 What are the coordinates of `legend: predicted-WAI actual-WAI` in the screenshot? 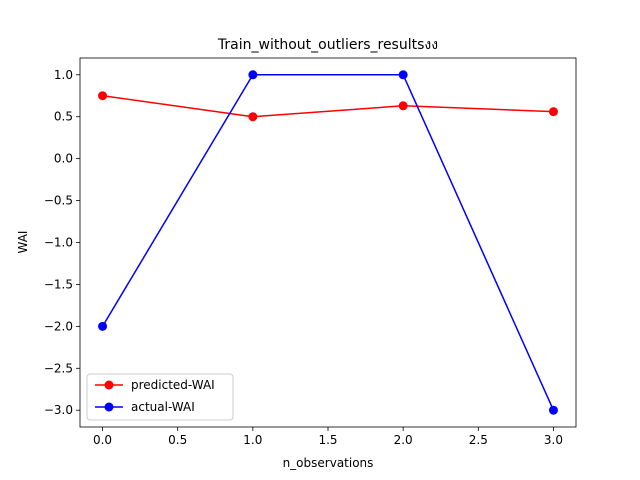 It's located at (160, 397).